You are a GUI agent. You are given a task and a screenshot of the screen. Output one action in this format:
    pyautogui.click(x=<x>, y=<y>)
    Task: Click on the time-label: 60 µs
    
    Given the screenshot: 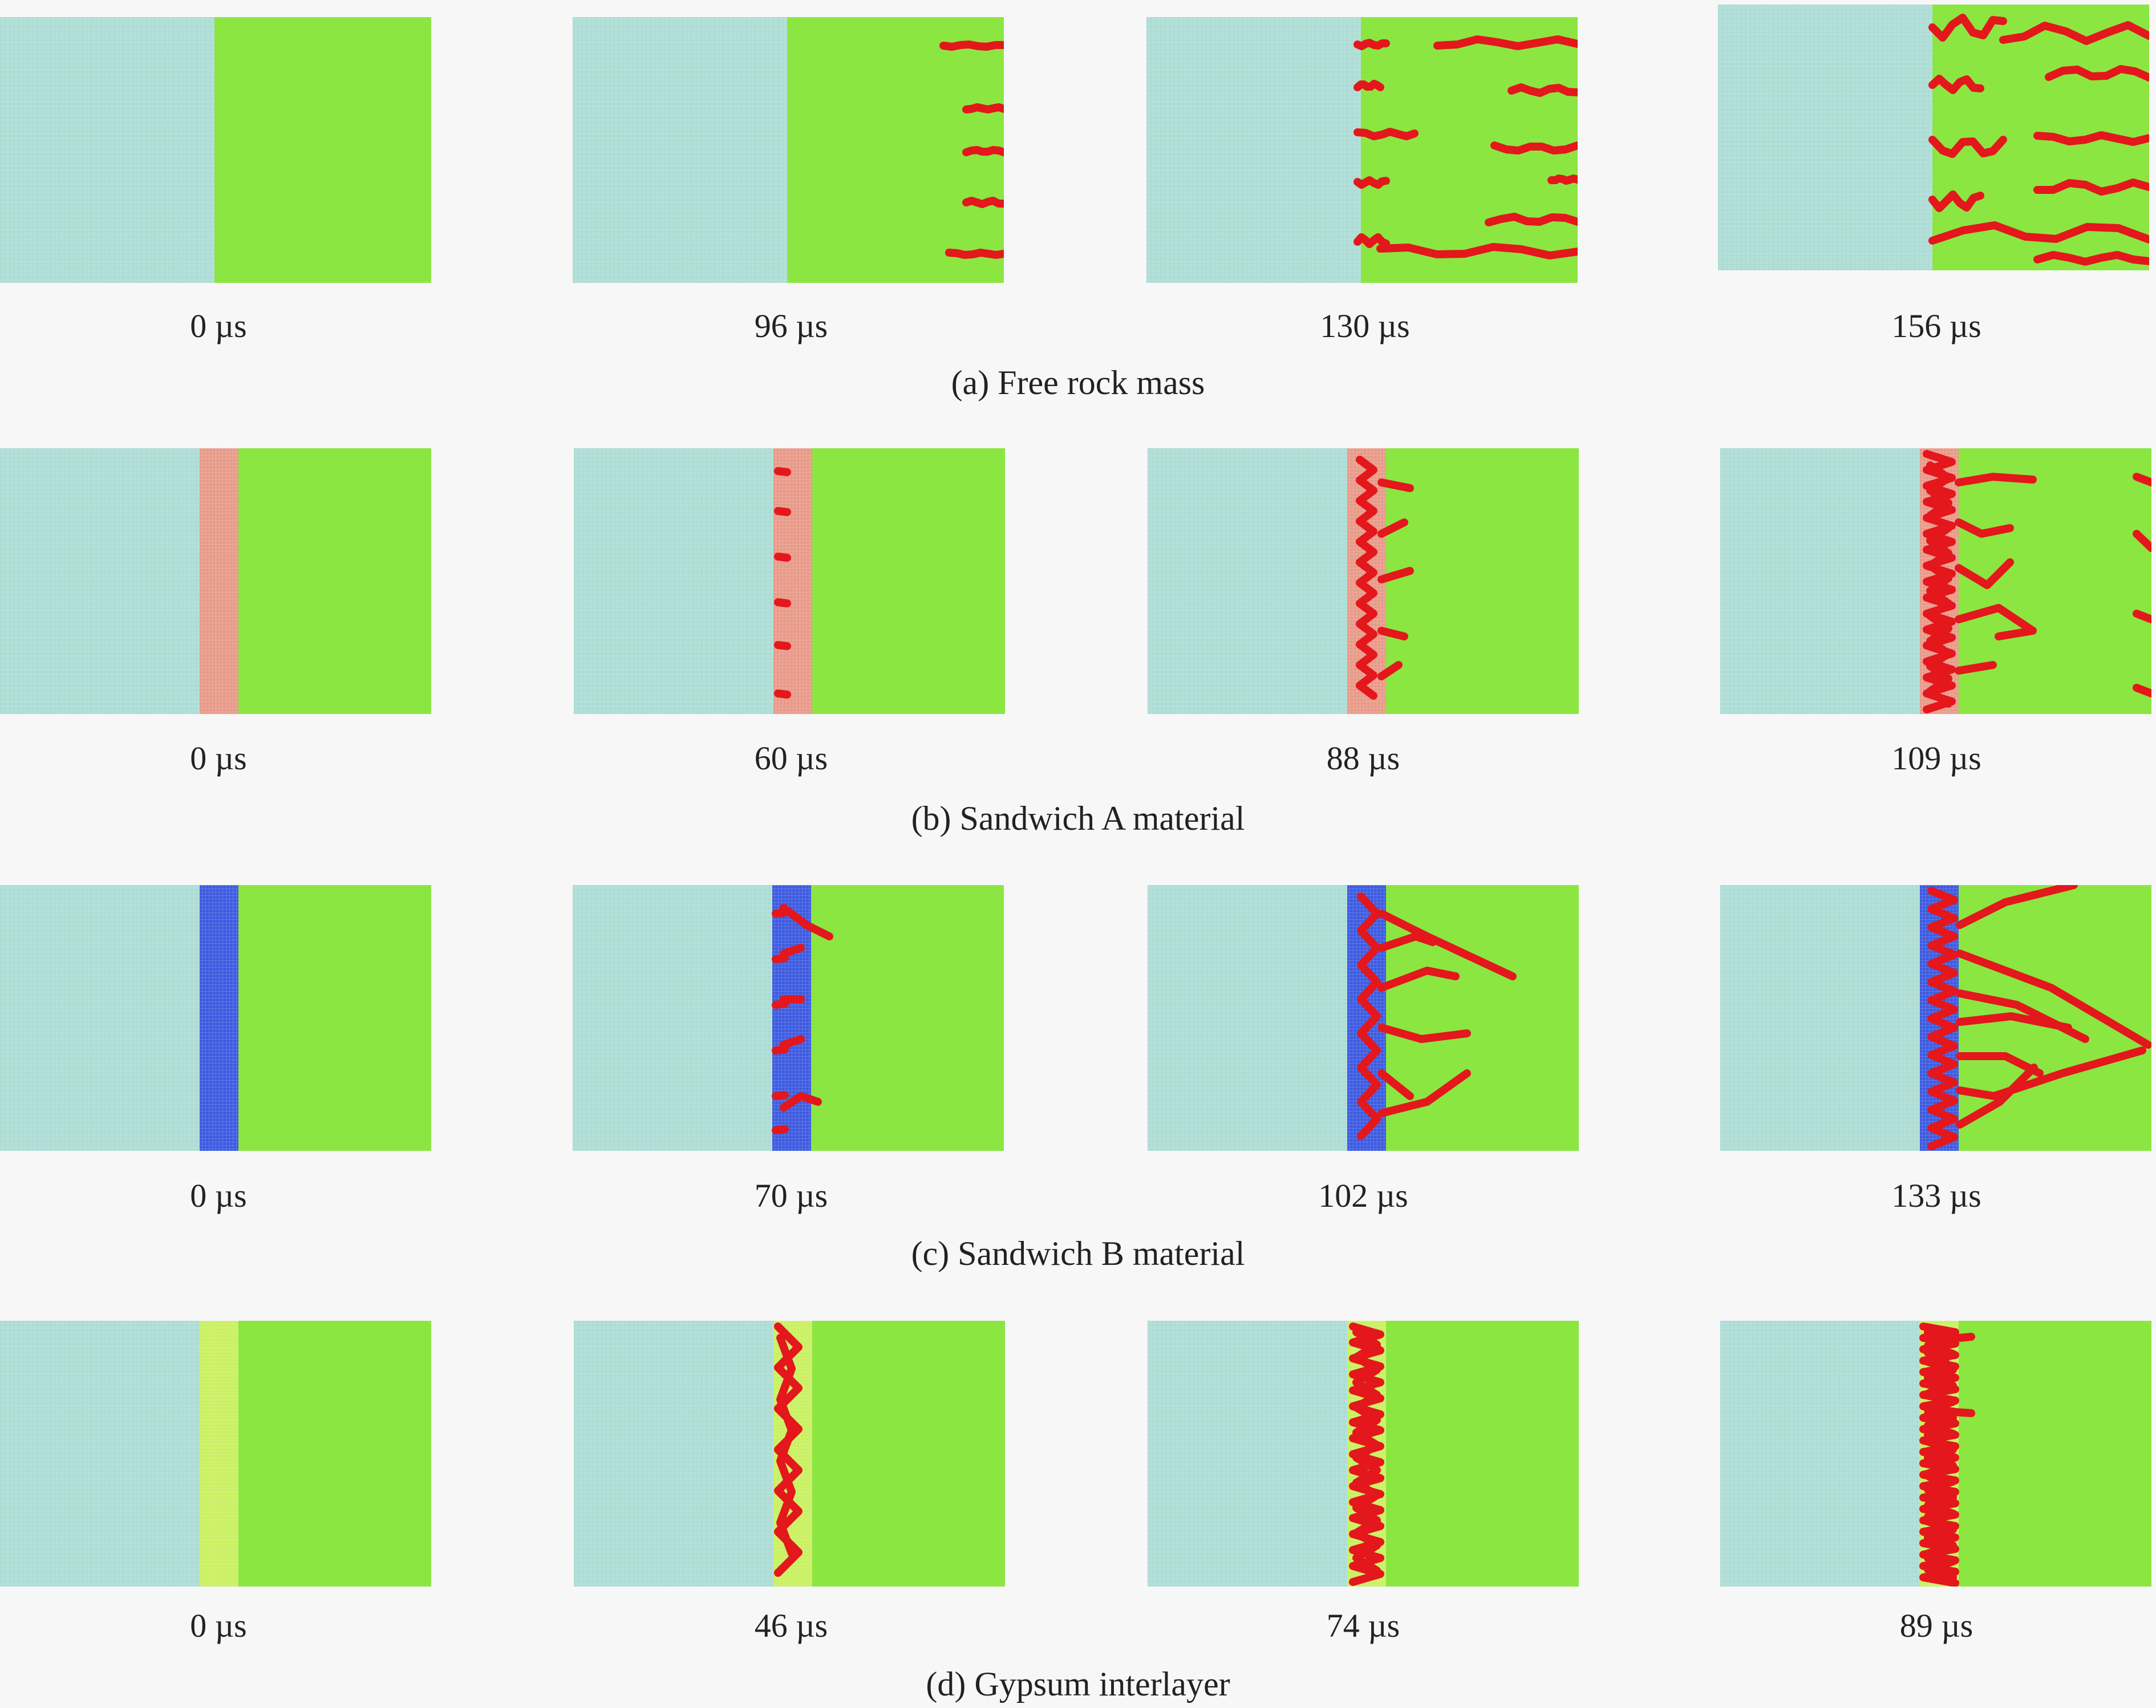 What is the action you would take?
    pyautogui.click(x=791, y=758)
    